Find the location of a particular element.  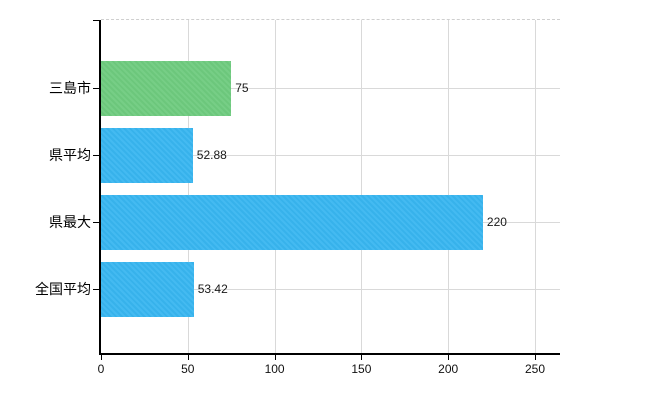

x-axis-tick-label: 250 is located at coordinates (535, 369).